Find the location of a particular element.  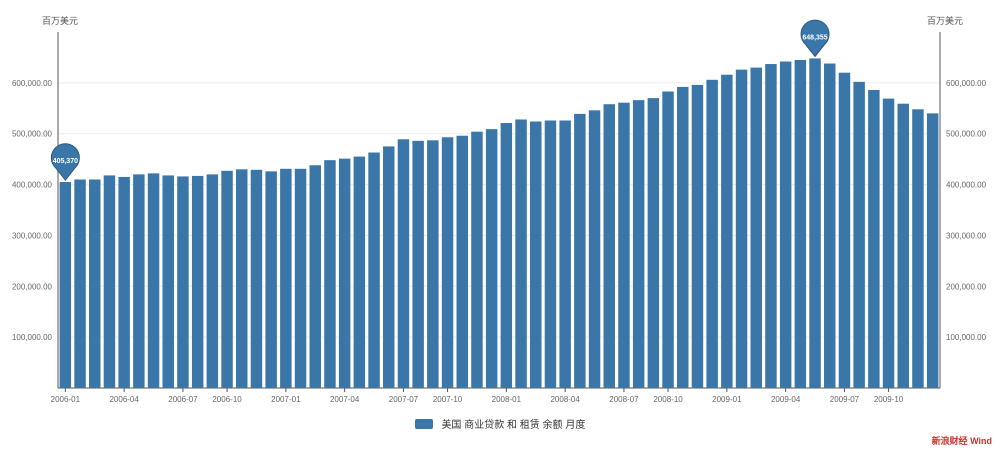

legend-series-label: 美国 商业贷款 和 租赁 余额 月度 is located at coordinates (513, 425).